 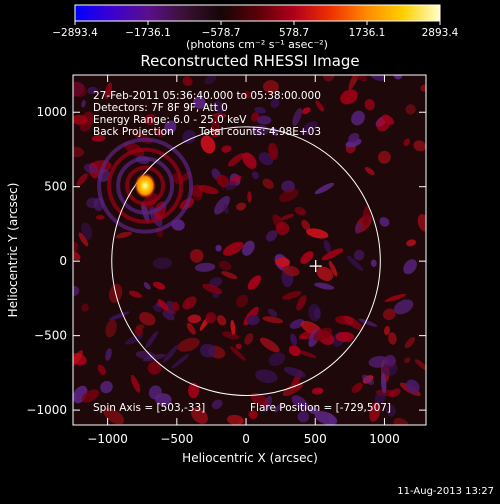 What do you see at coordinates (315, 439) in the screenshot?
I see `x-tick-label: 500` at bounding box center [315, 439].